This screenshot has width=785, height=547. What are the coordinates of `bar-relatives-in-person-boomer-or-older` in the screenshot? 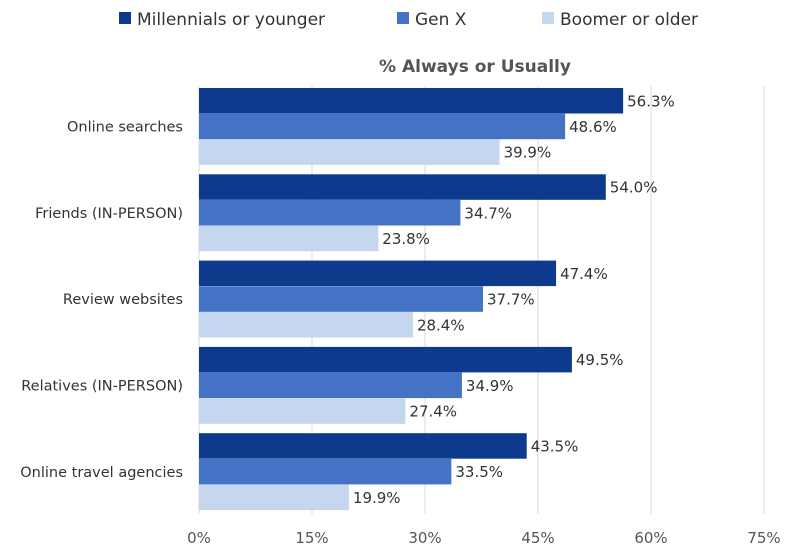 It's located at (302, 411).